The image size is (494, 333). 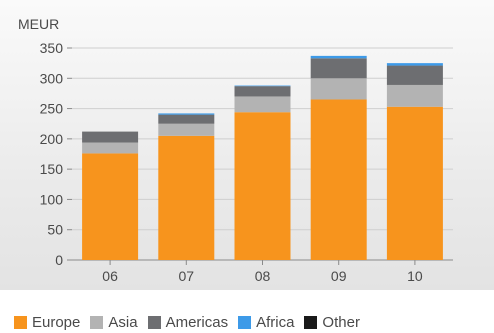 I want to click on y-axis-label: MEUR, so click(x=38, y=24).